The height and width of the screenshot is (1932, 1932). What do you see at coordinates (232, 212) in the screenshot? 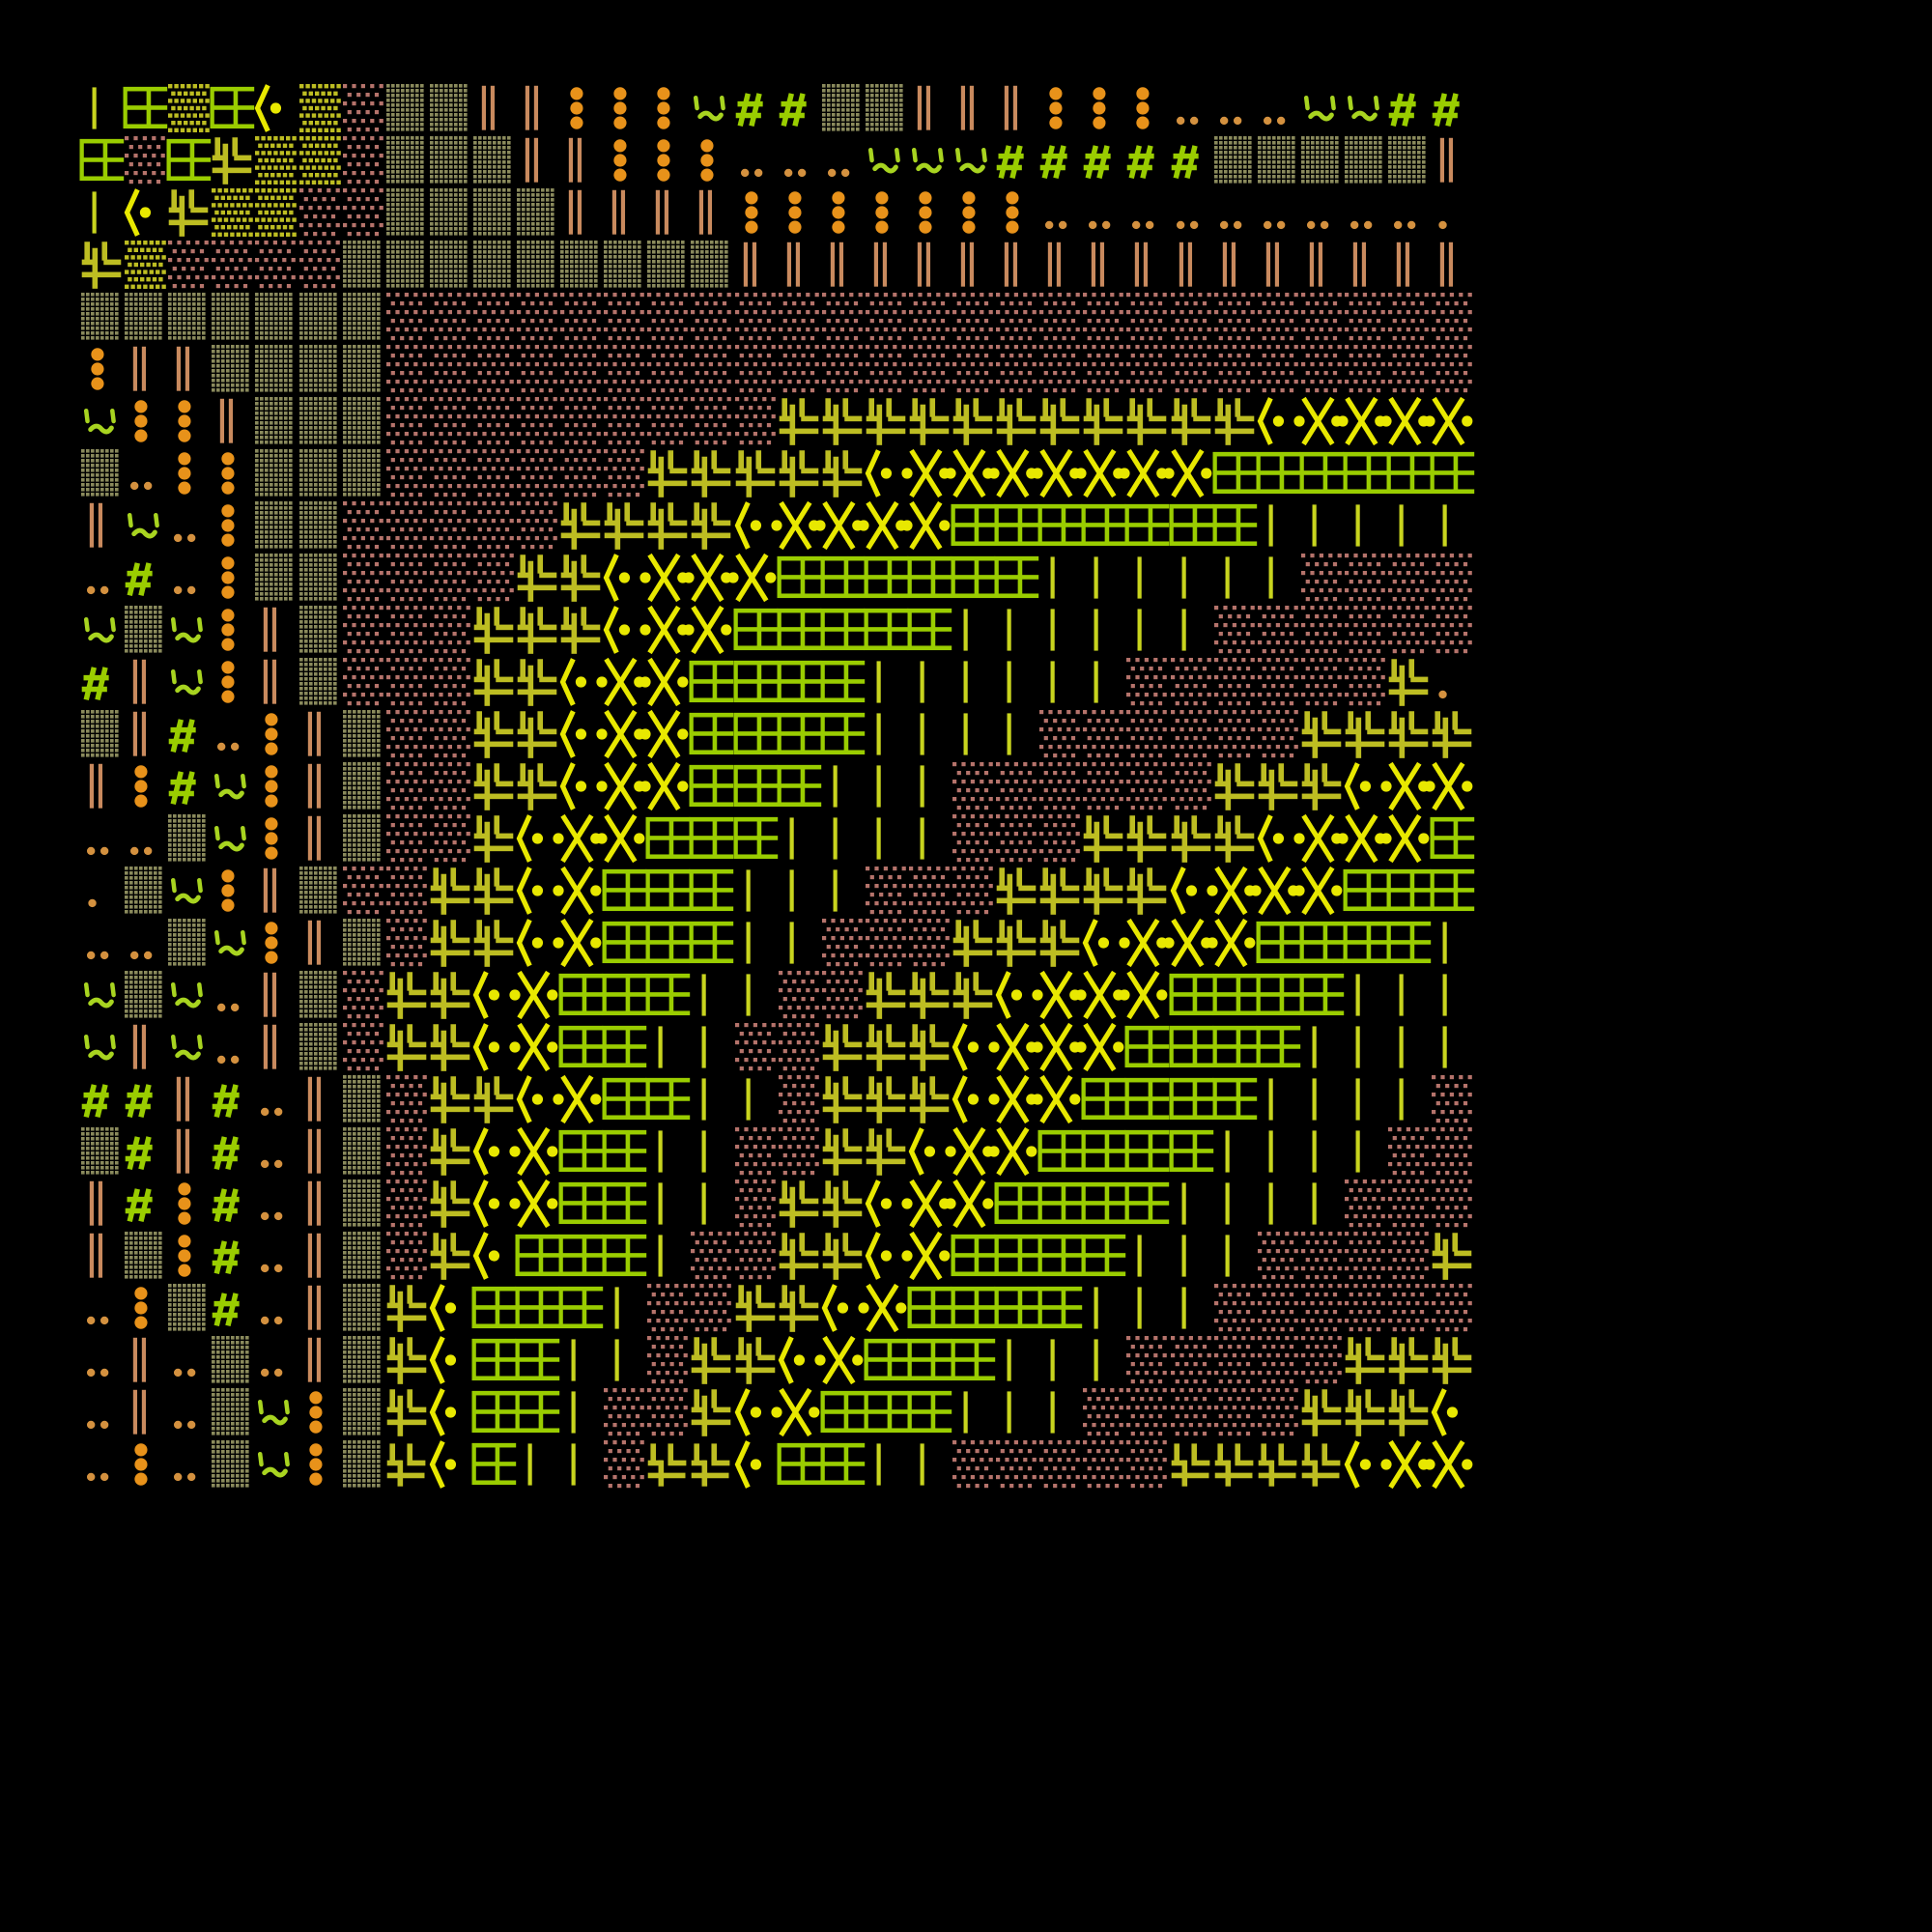
I see `glyph-yellow-dither` at bounding box center [232, 212].